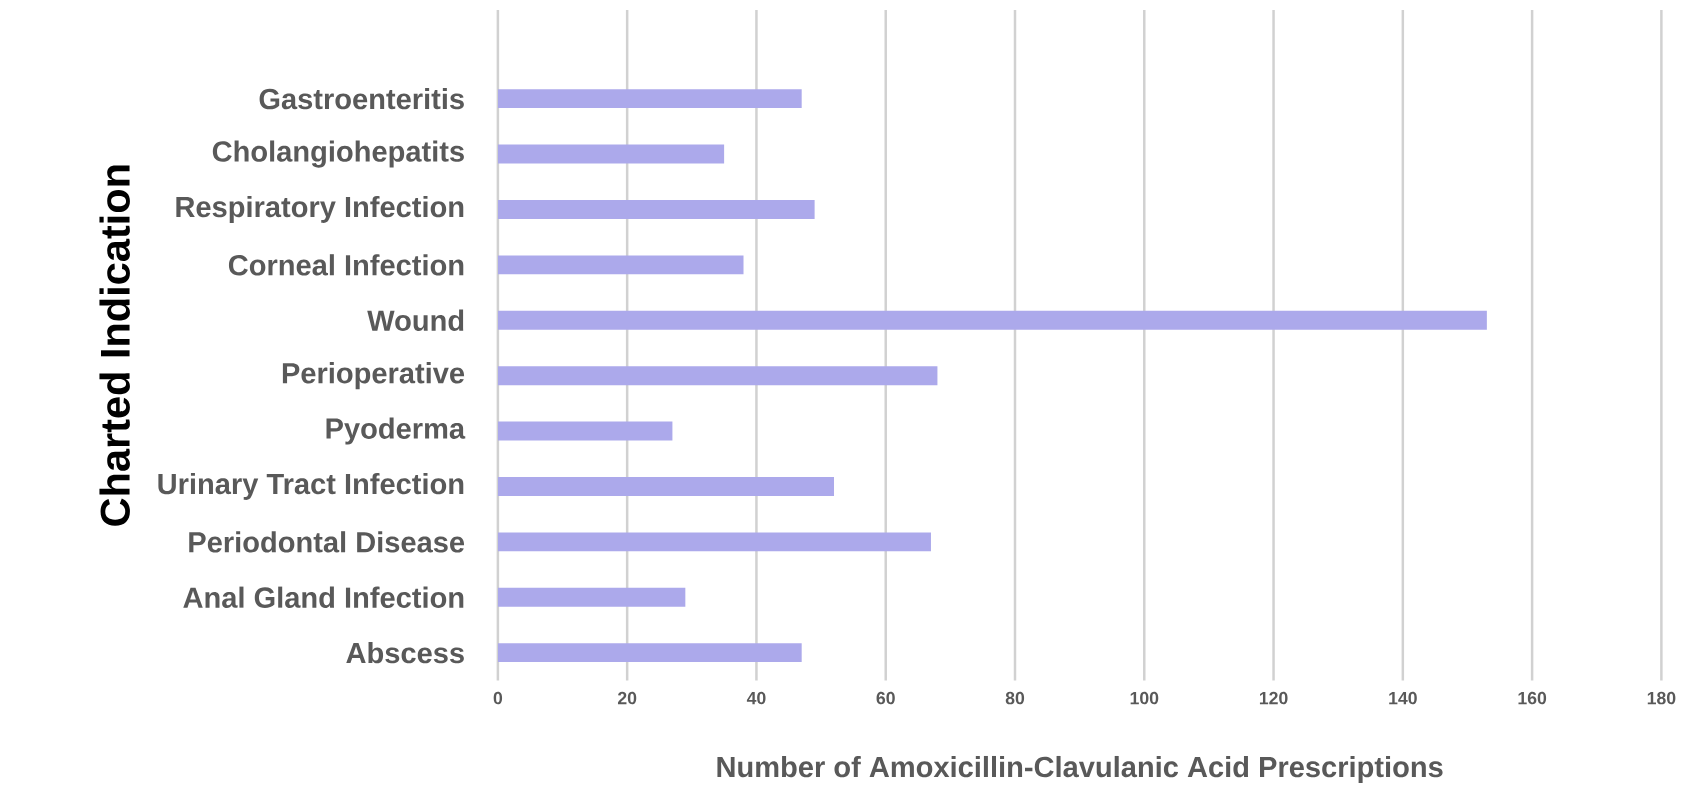  Describe the element at coordinates (338, 154) in the screenshot. I see `y-tick-label: Cholangiohepatits` at that location.